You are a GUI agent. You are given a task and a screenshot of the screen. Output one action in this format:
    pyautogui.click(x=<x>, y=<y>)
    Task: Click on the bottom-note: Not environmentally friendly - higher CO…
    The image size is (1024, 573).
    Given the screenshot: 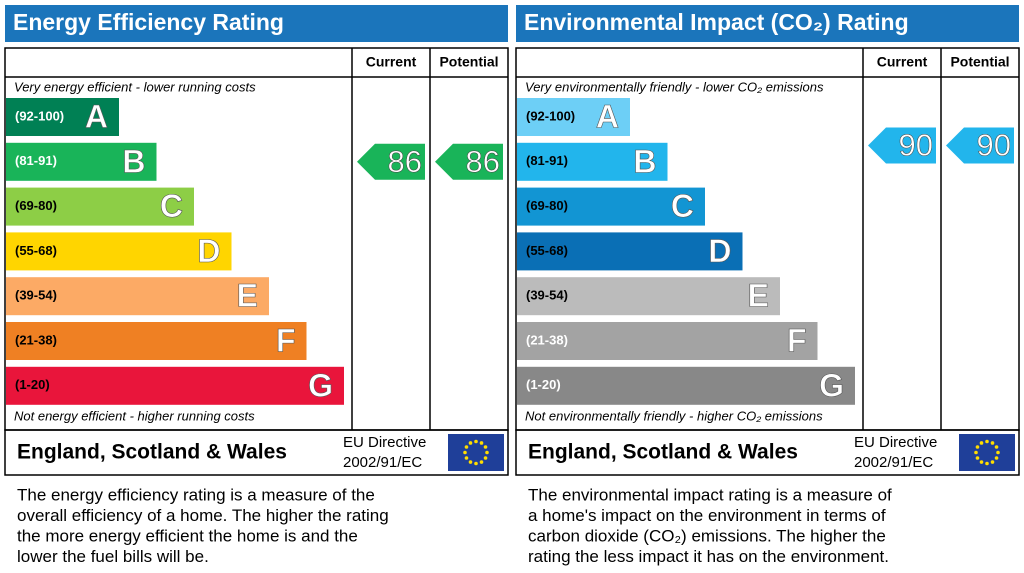 What is the action you would take?
    pyautogui.click(x=674, y=415)
    